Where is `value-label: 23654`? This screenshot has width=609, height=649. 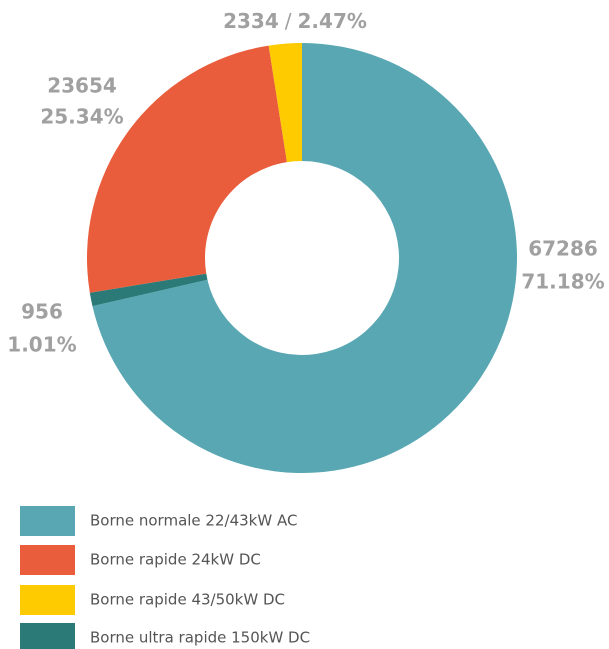 value-label: 23654 is located at coordinates (82, 86).